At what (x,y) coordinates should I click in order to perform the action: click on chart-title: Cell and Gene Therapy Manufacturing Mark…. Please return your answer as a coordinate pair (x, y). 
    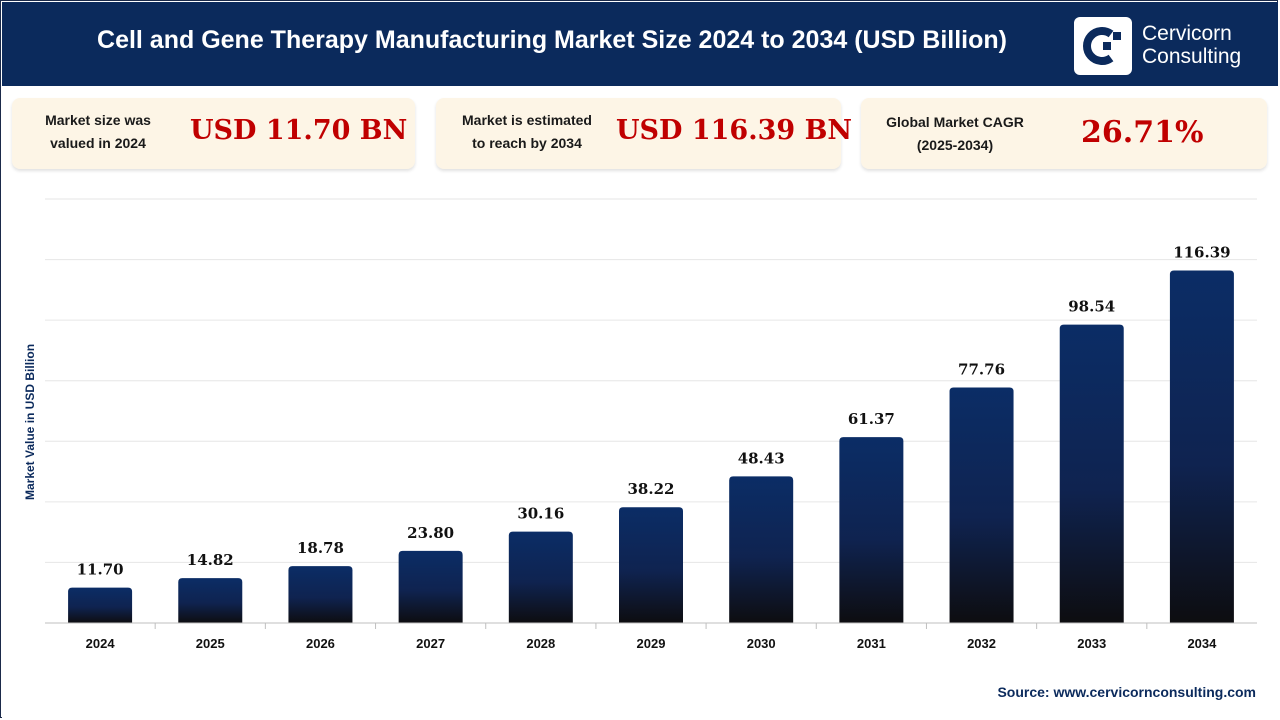
    Looking at the image, I should click on (552, 40).